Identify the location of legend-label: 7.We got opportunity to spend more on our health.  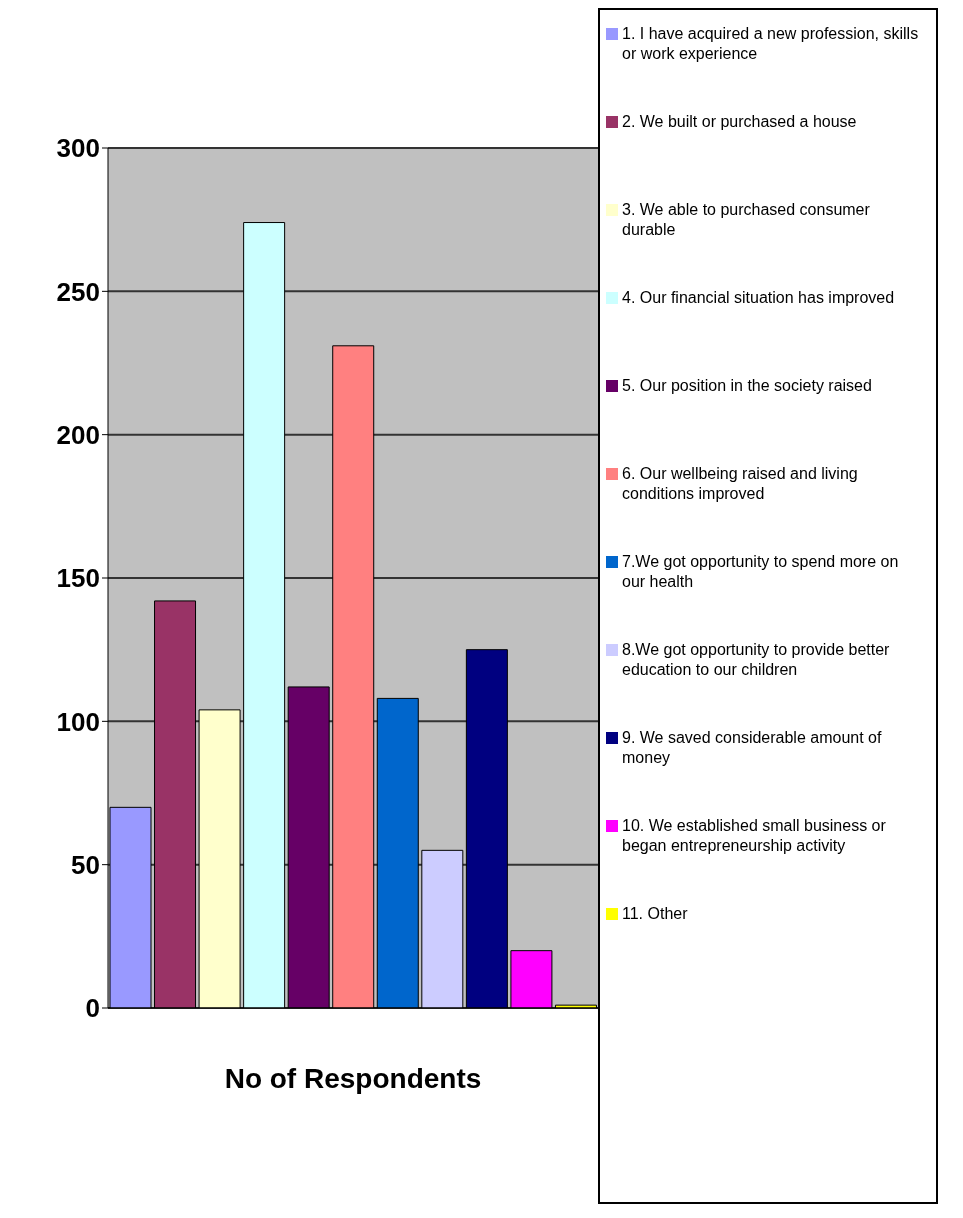
(761, 572).